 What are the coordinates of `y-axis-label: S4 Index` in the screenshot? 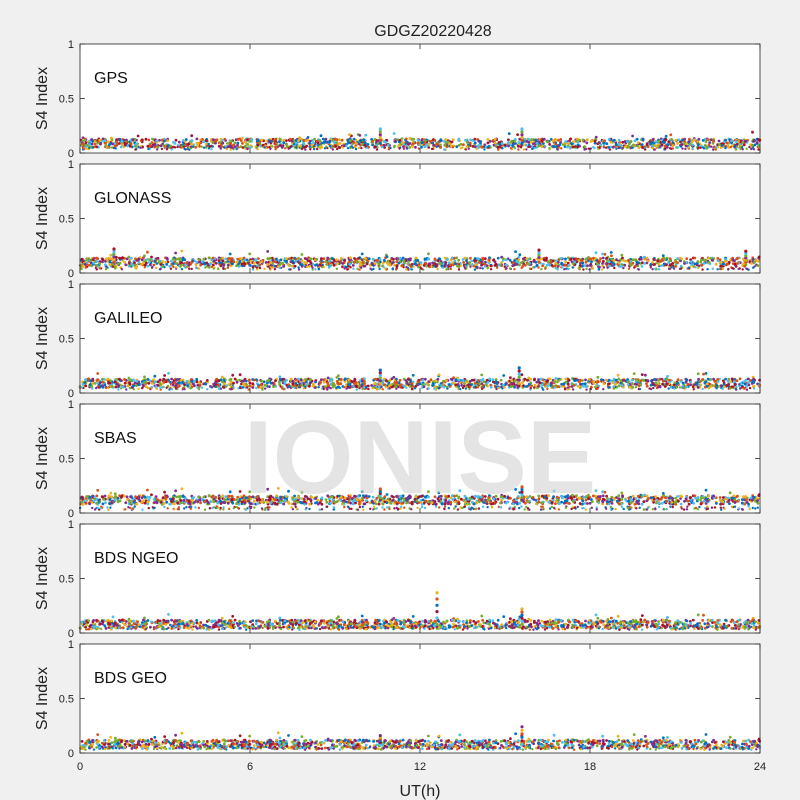 It's located at (42, 98).